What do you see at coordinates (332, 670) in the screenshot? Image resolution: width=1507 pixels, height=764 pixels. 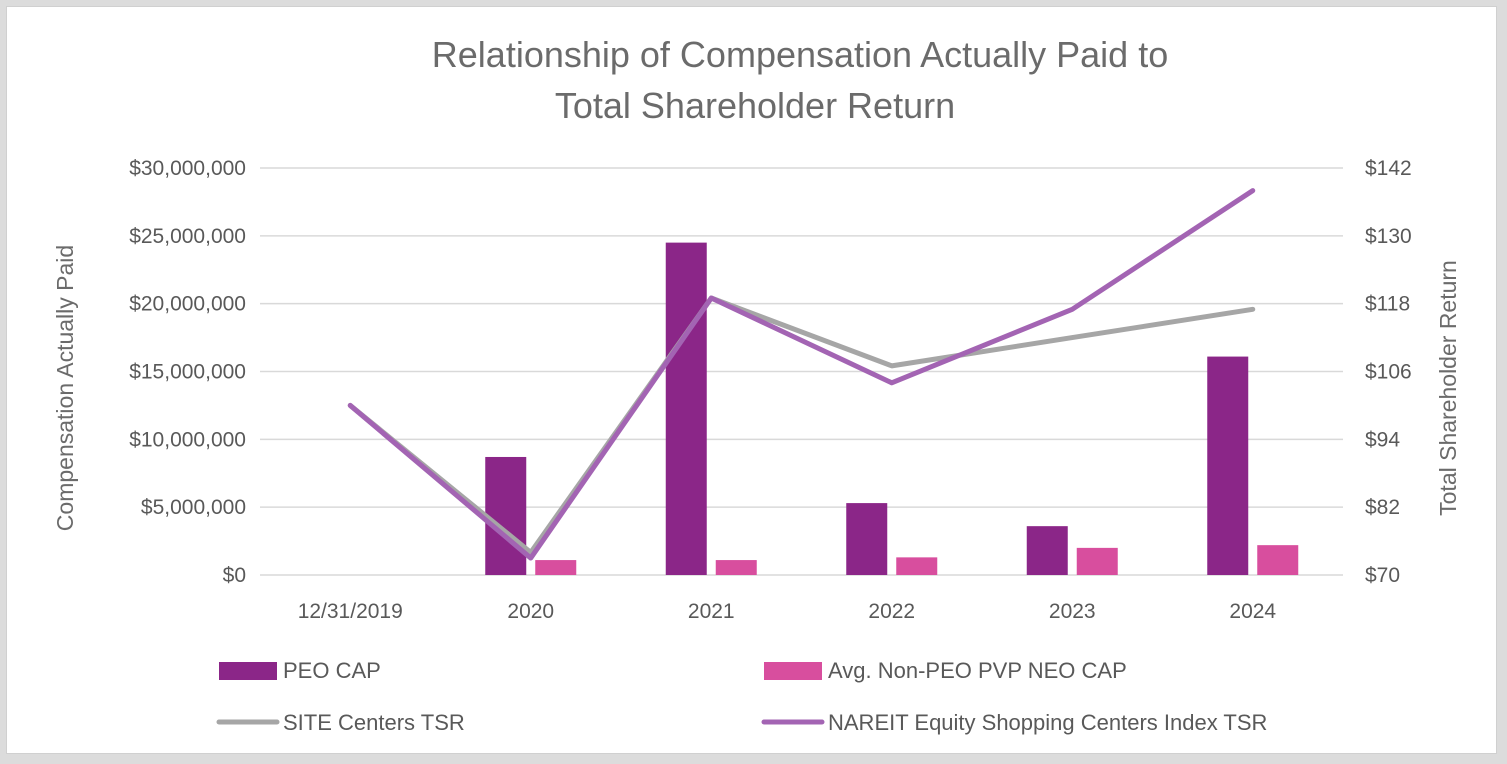 I see `legend-label-peo-cap: PEO CAP` at bounding box center [332, 670].